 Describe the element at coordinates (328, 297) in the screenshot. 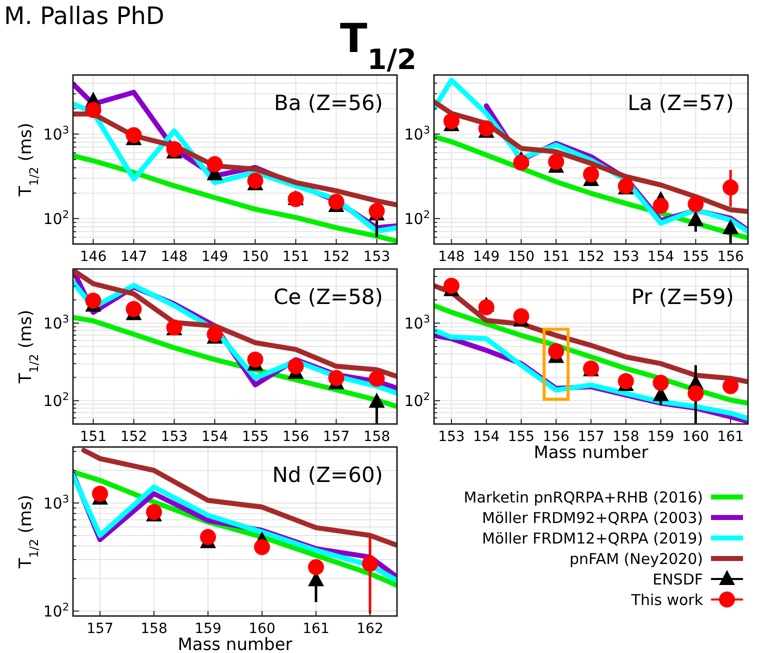

I see `text: Ce (Z=58)` at that location.